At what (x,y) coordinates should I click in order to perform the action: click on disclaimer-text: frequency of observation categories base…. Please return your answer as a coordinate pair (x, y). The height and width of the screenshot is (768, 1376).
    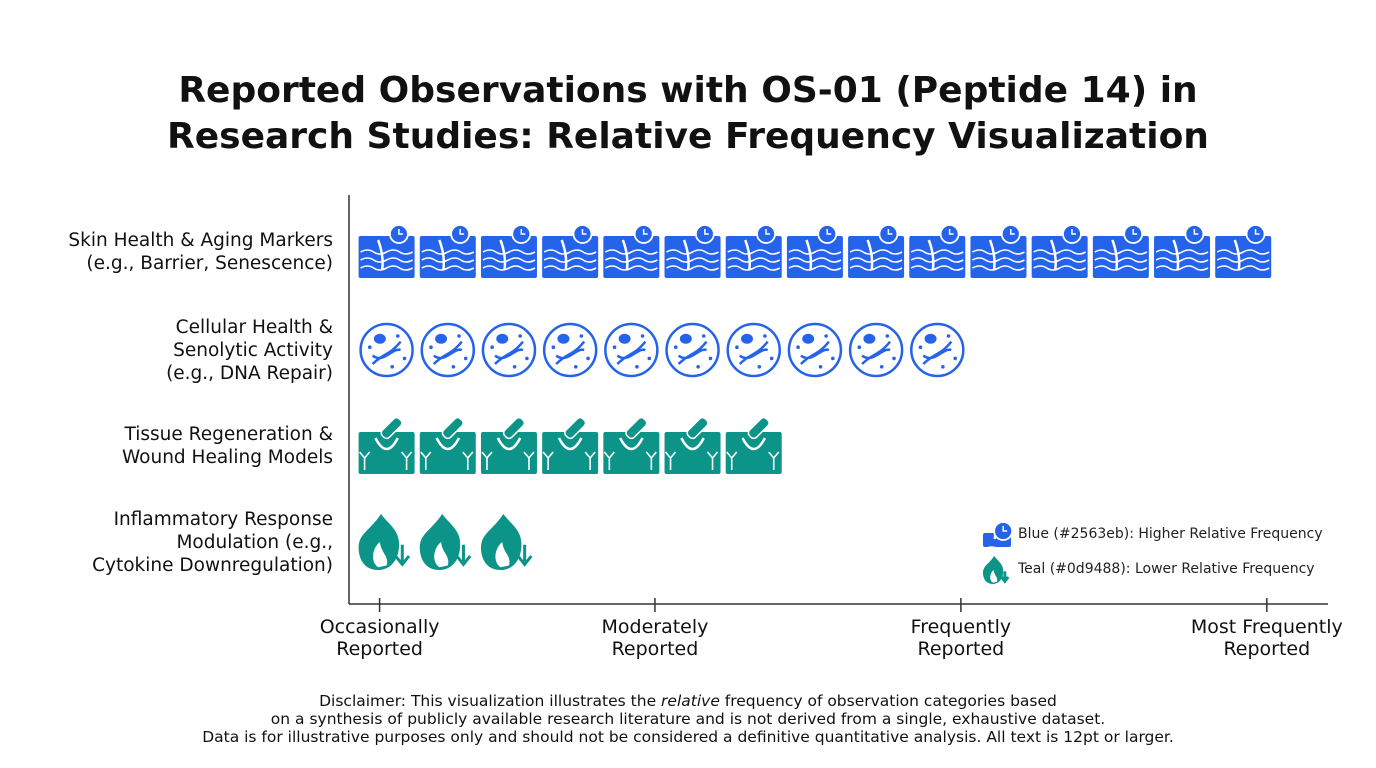
    Looking at the image, I should click on (688, 719).